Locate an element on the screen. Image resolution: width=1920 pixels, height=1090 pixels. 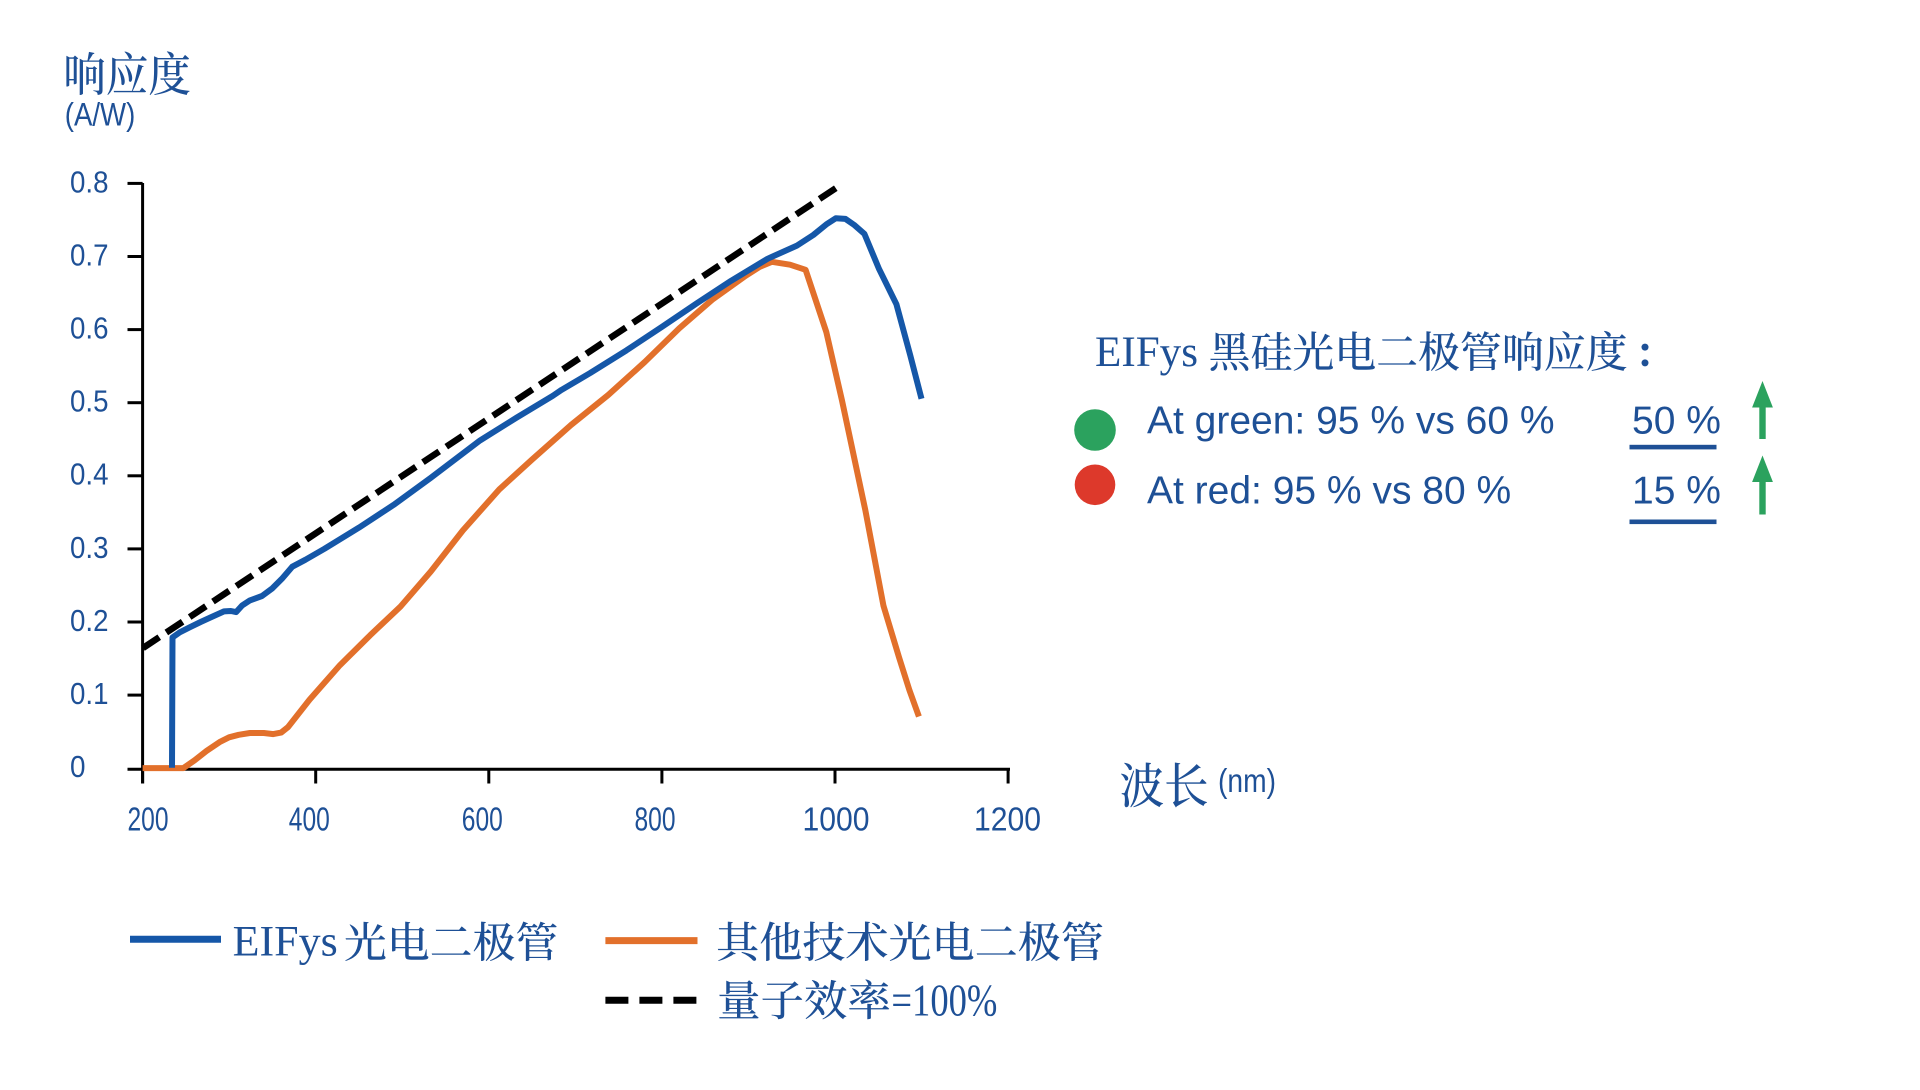
svg-text: 0.1 is located at coordinates (89, 693).